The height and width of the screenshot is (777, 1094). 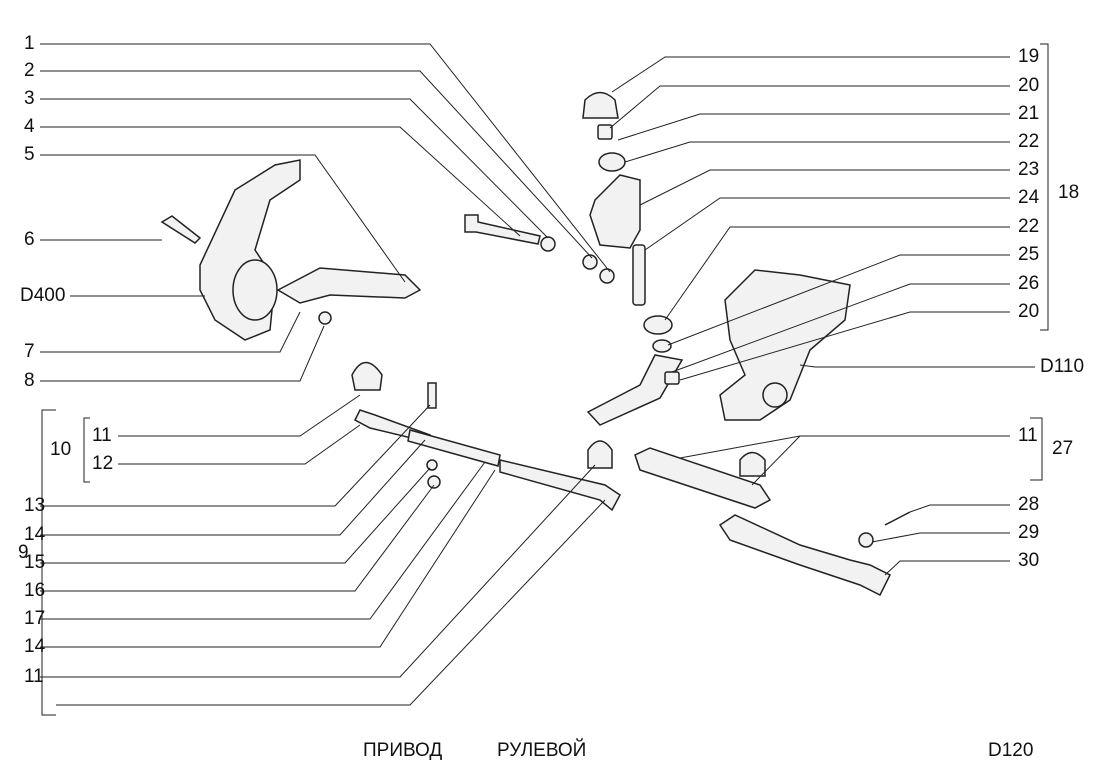 What do you see at coordinates (658, 325) in the screenshot?
I see `bushing-22b-part` at bounding box center [658, 325].